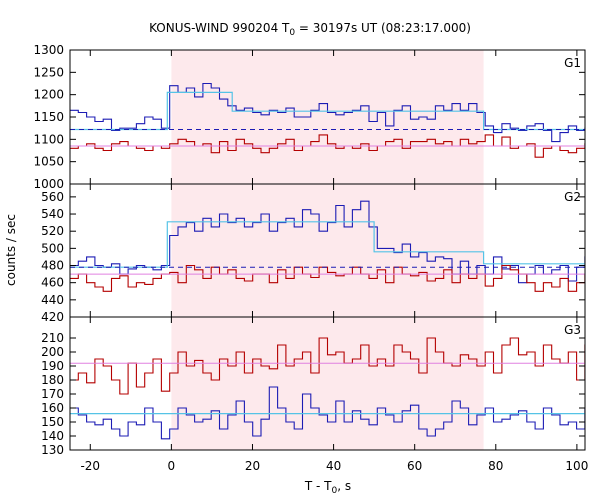 This screenshot has height=500, width=600. Describe the element at coordinates (52, 436) in the screenshot. I see `y-tick-label: 140` at that location.